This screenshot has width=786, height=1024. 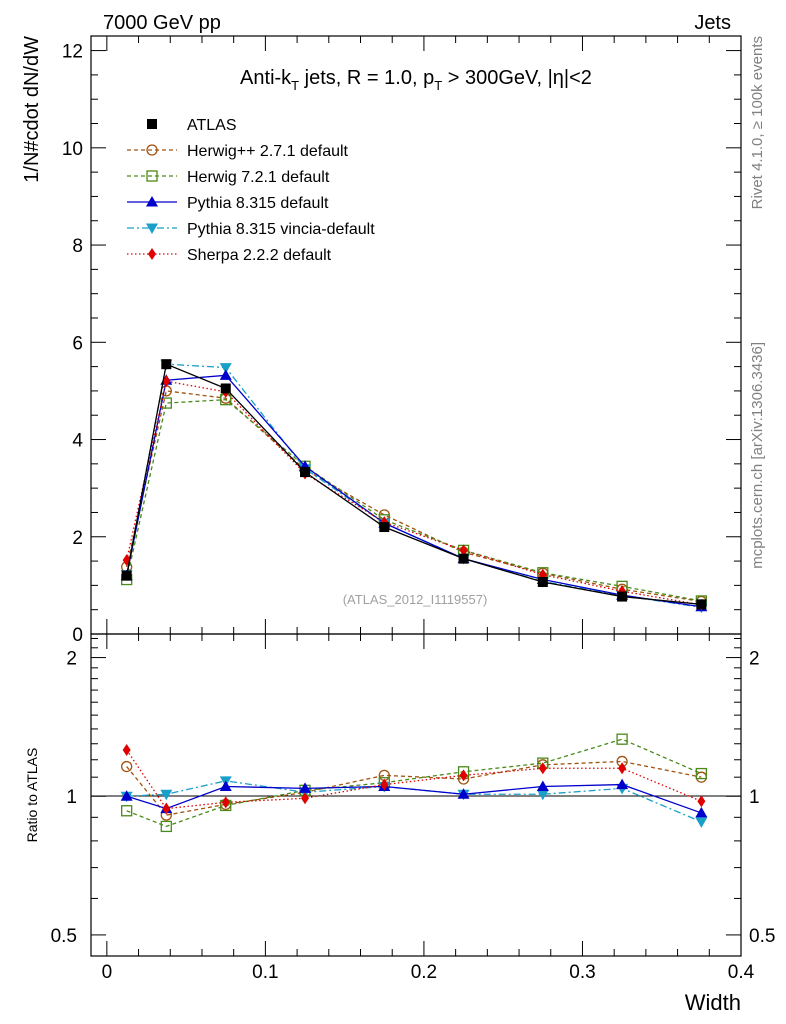 What do you see at coordinates (152, 254) in the screenshot?
I see `legend-marker-sherpa` at bounding box center [152, 254].